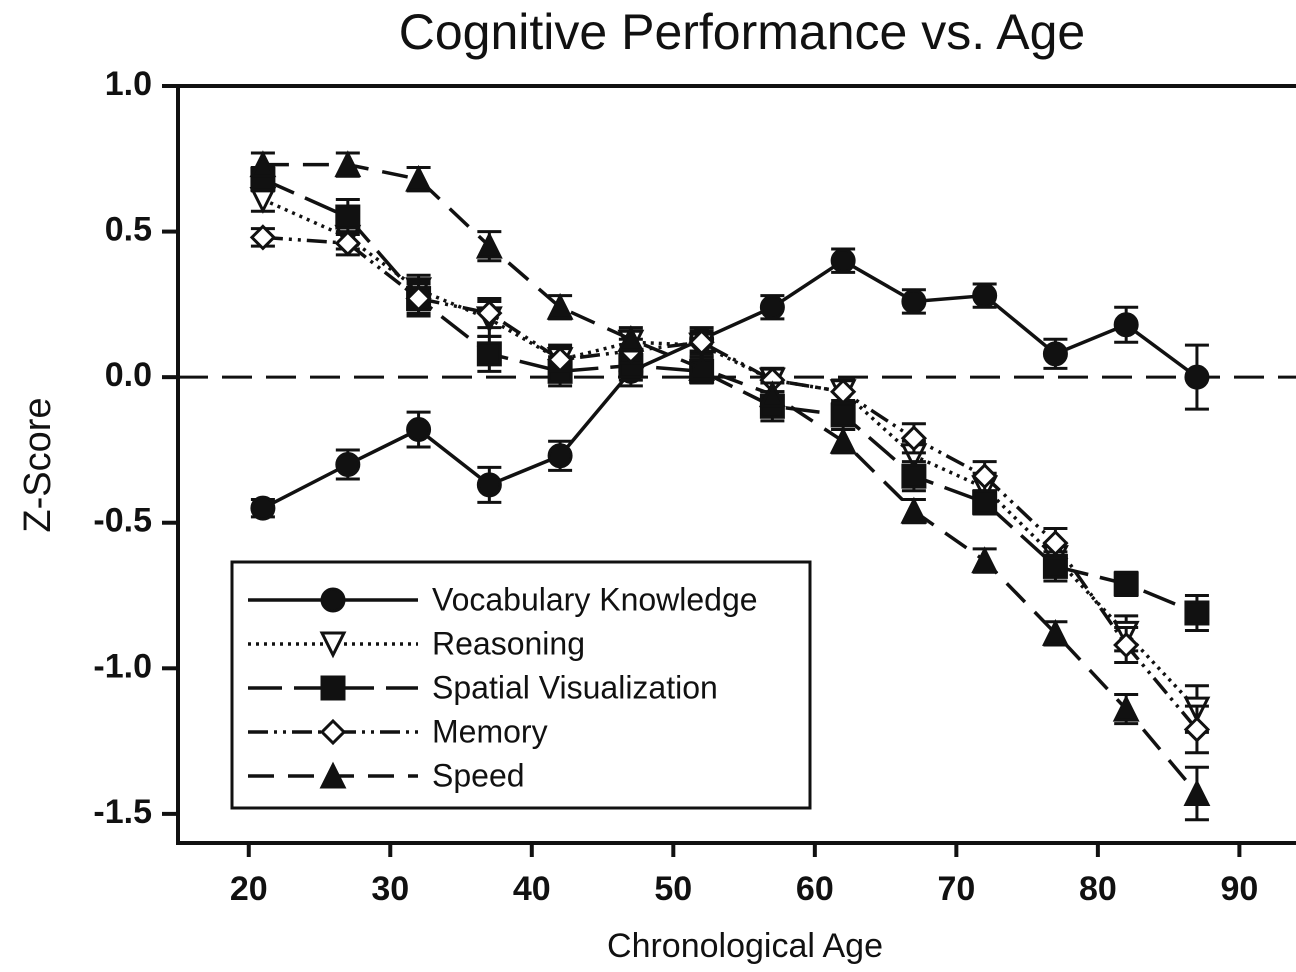 This screenshot has width=1296, height=972. What do you see at coordinates (122, 666) in the screenshot?
I see `y-tick-label: -1.0` at bounding box center [122, 666].